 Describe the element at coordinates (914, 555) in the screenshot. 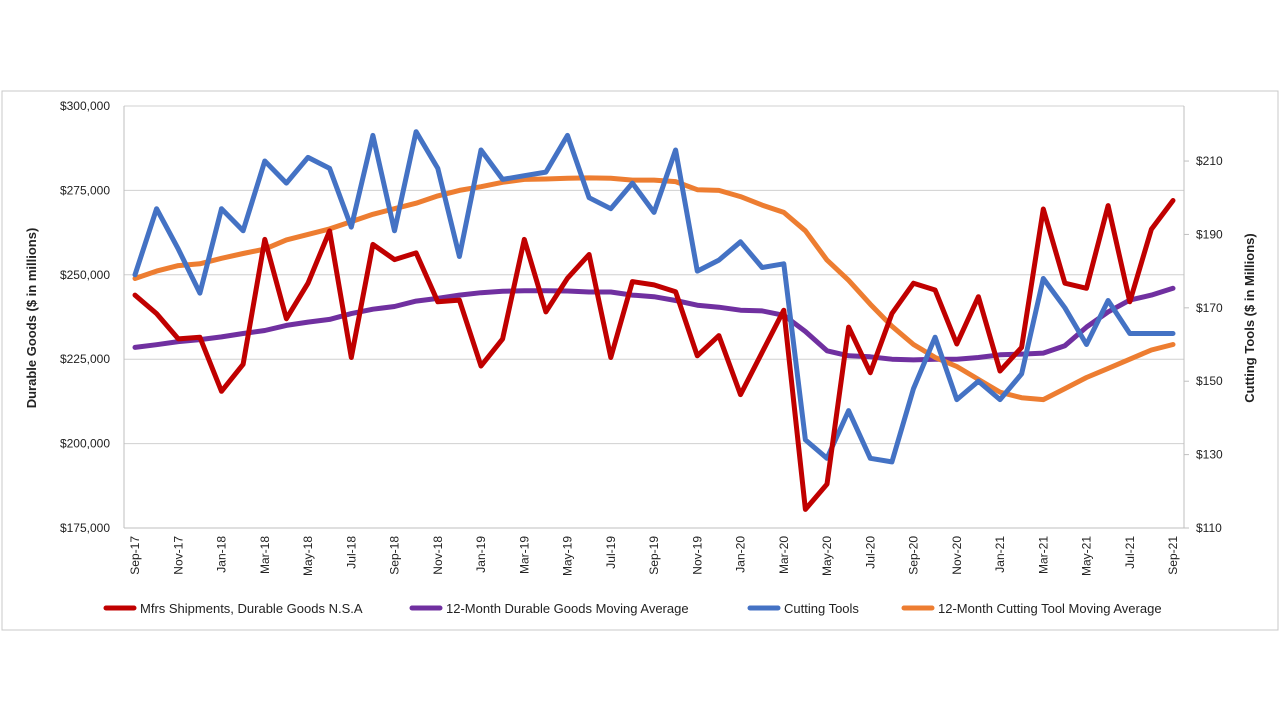

I see `x-tick-label: Sep-20` at that location.